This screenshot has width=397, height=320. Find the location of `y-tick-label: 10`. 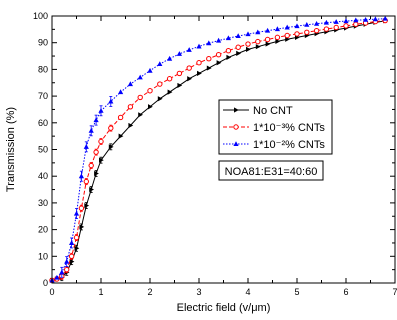

y-tick-label: 10 is located at coordinates (43, 256).